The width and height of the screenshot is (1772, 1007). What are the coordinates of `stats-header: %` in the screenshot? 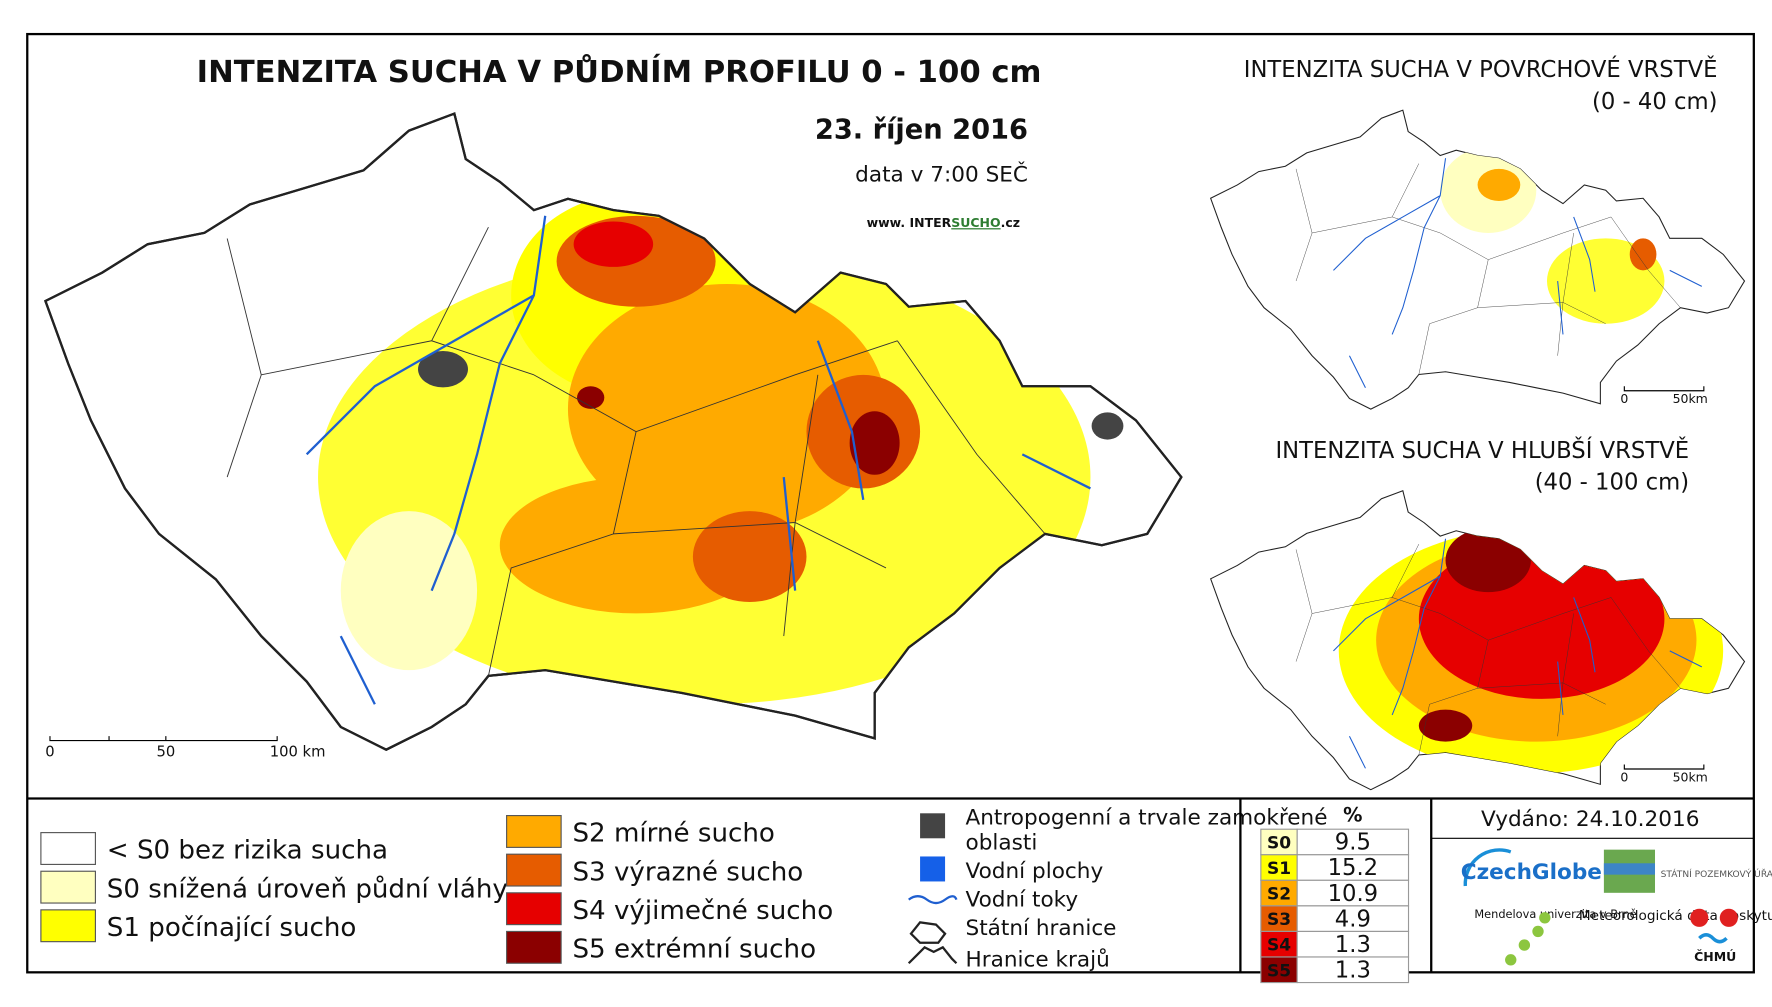 It's located at (1352, 814).